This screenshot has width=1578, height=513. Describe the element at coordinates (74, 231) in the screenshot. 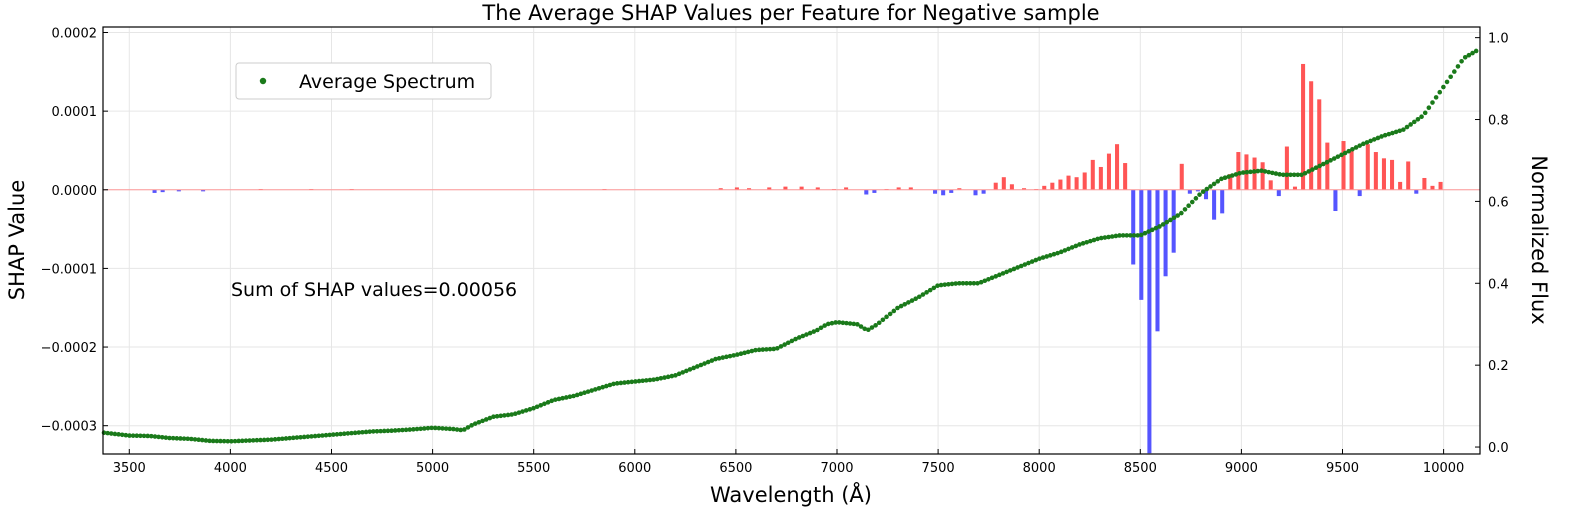

I see `y-axis-ticks: −0.0003 −0.0002 −0.0001 0.0000 0.0001 0.0002` at that location.